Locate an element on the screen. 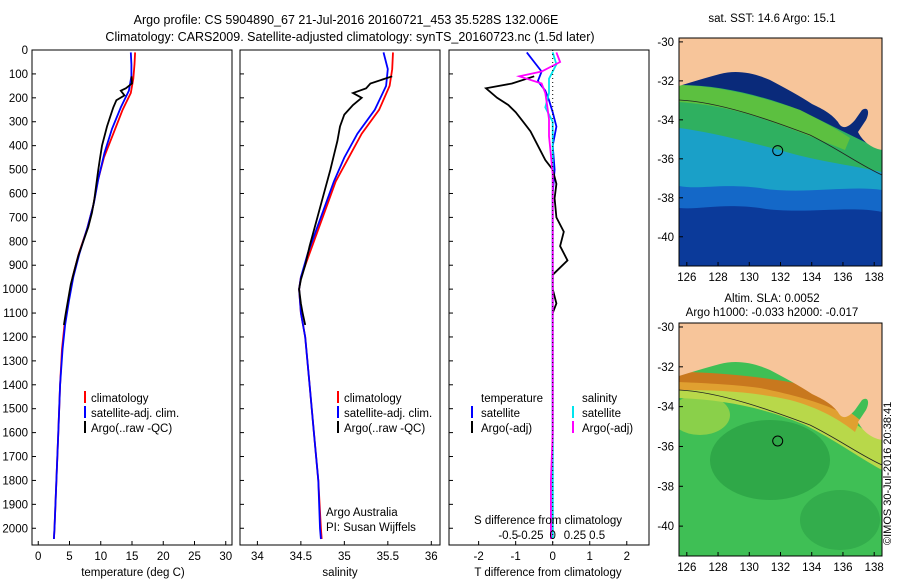  depth-tick-label: 1000 is located at coordinates (15, 290).